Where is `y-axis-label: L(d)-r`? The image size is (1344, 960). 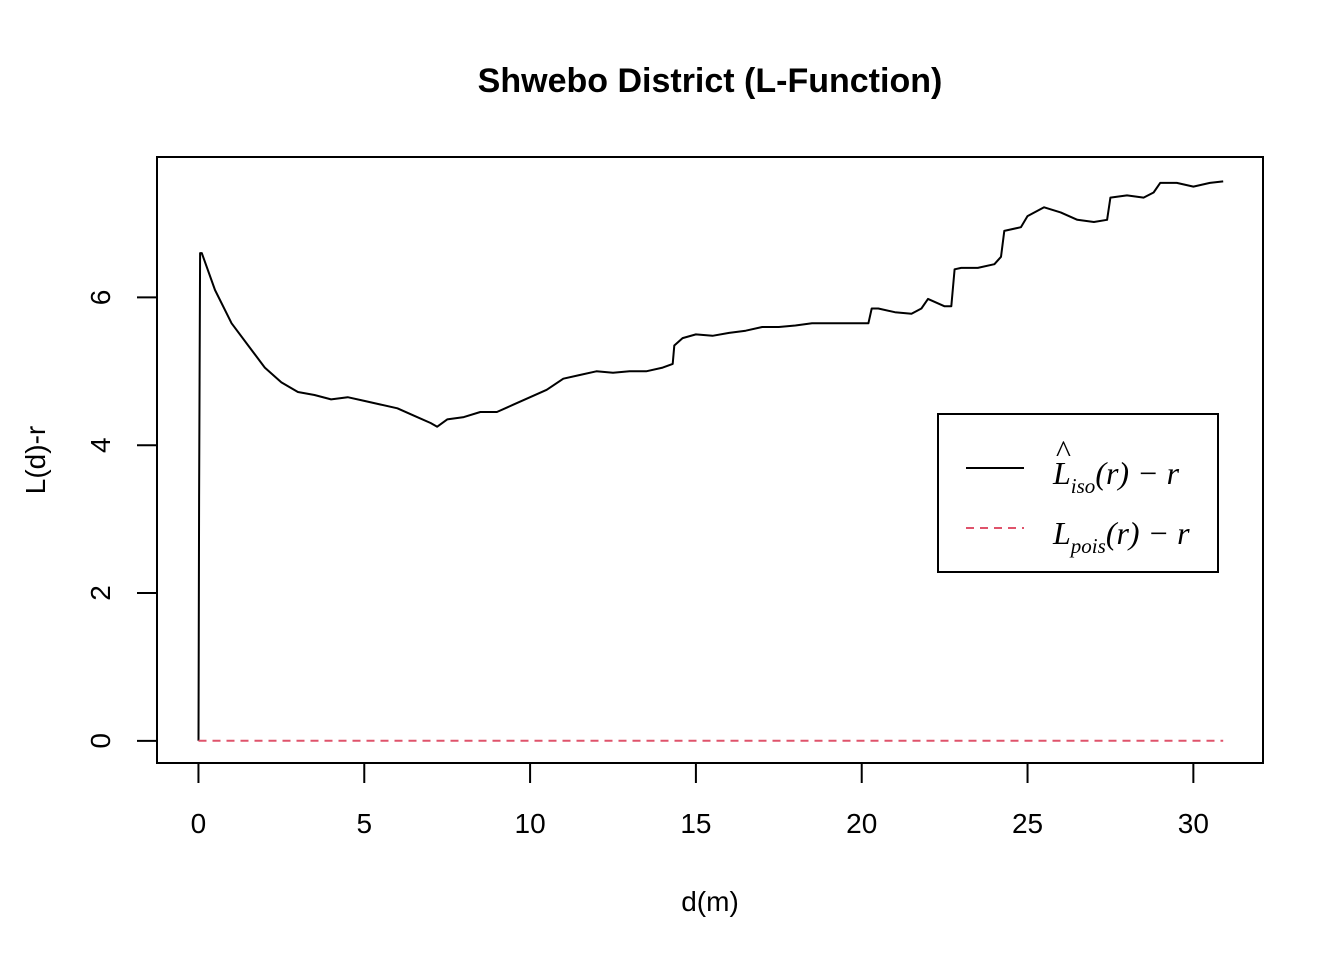
y-axis-label: L(d)-r is located at coordinates (35, 460).